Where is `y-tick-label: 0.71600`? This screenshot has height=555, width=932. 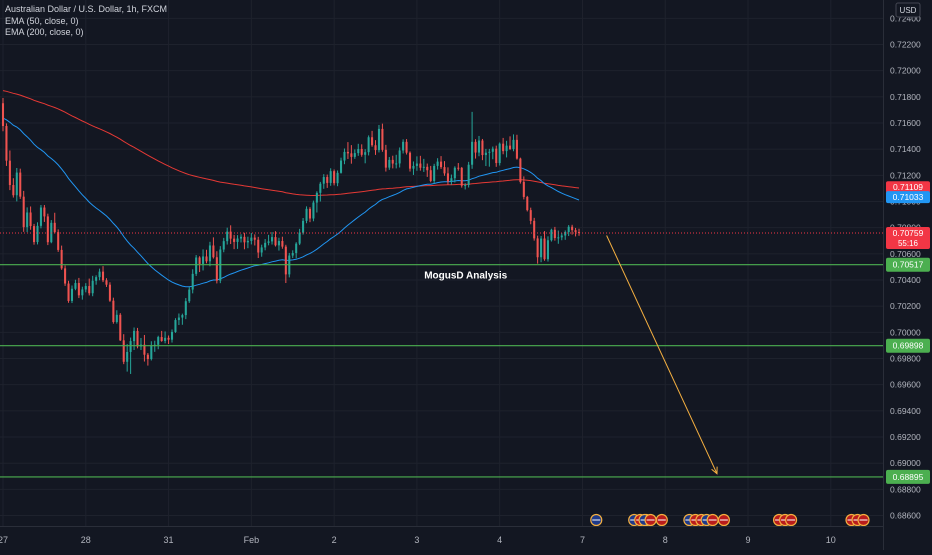 y-tick-label: 0.71600 is located at coordinates (905, 123).